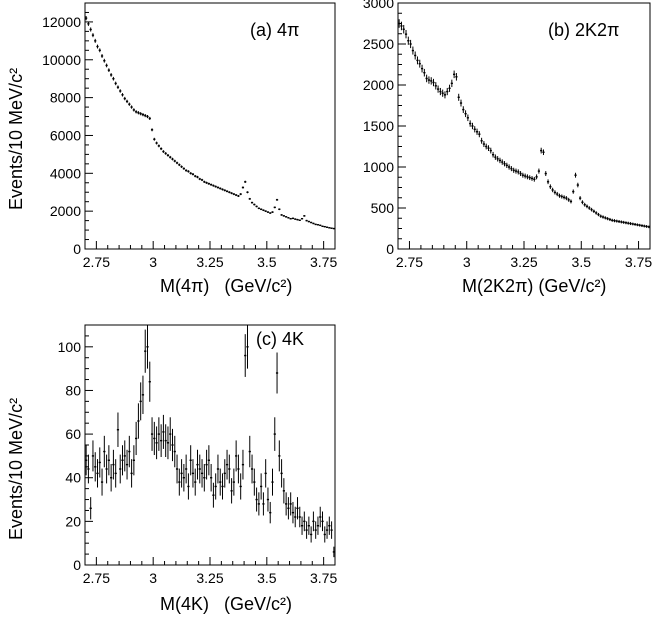 The height and width of the screenshot is (618, 654). What do you see at coordinates (378, 5) in the screenshot?
I see `y-tick-label: 3000` at bounding box center [378, 5].